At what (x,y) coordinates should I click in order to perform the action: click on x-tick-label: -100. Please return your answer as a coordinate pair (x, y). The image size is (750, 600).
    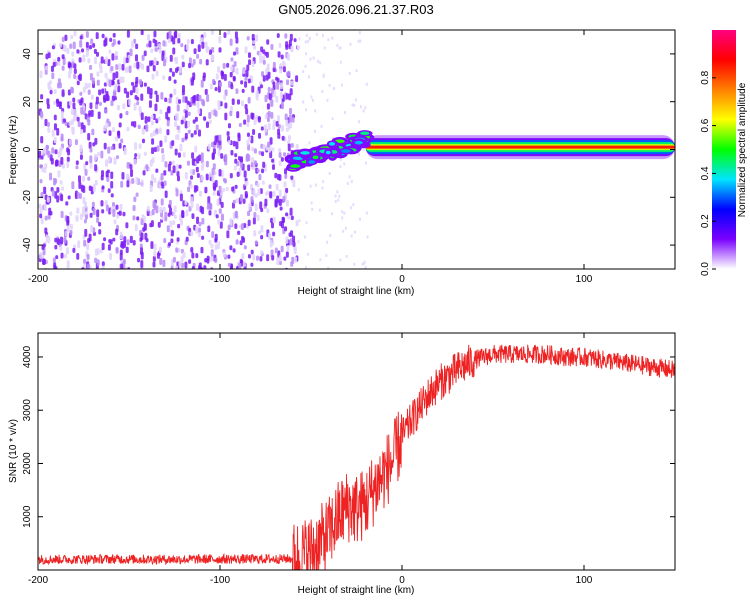
    Looking at the image, I should click on (220, 580).